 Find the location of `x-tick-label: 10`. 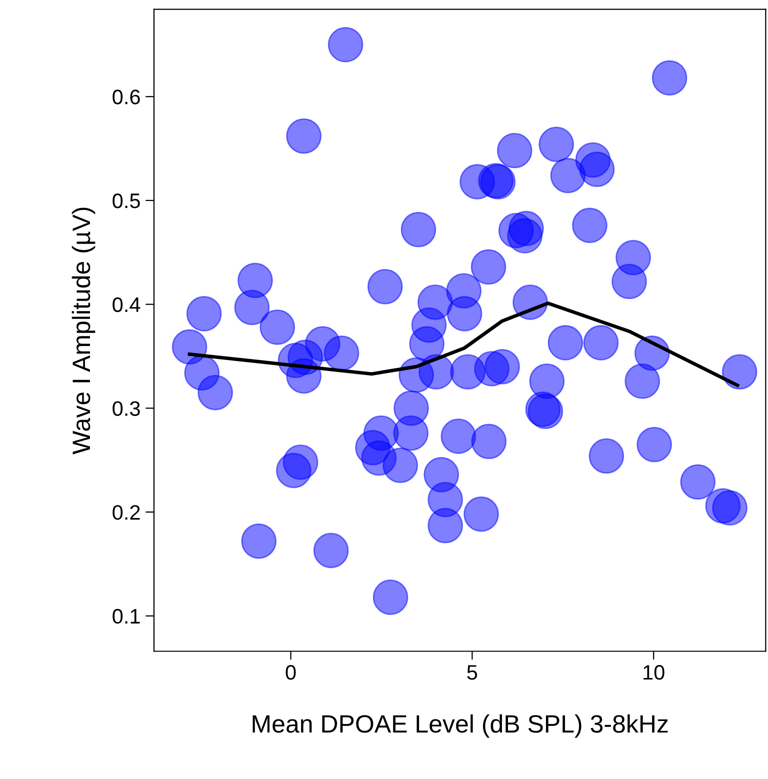

x-tick-label: 10 is located at coordinates (654, 672).